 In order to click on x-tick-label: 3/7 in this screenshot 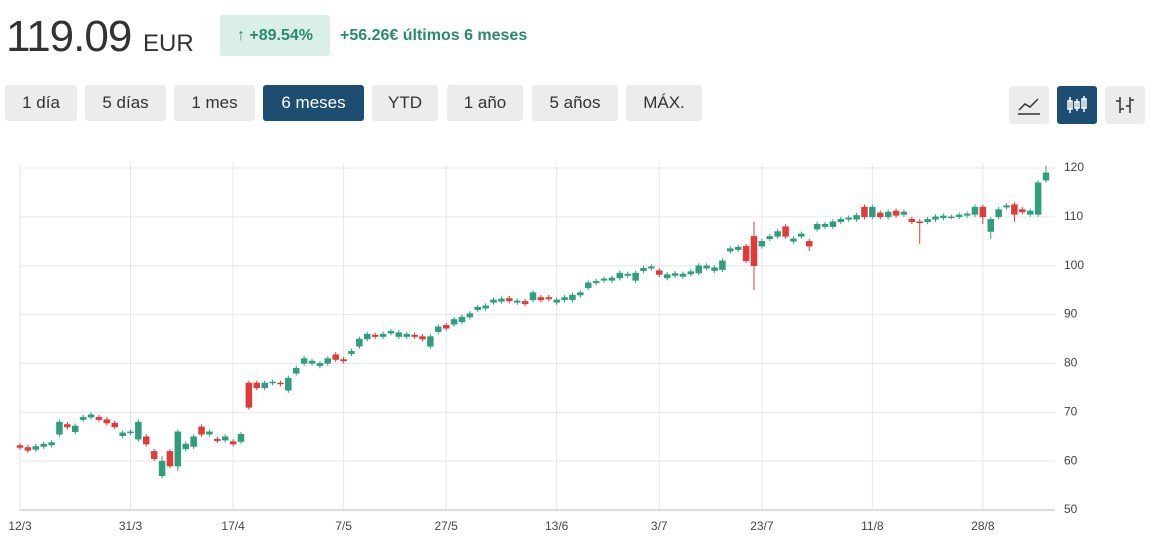, I will do `click(659, 526)`.